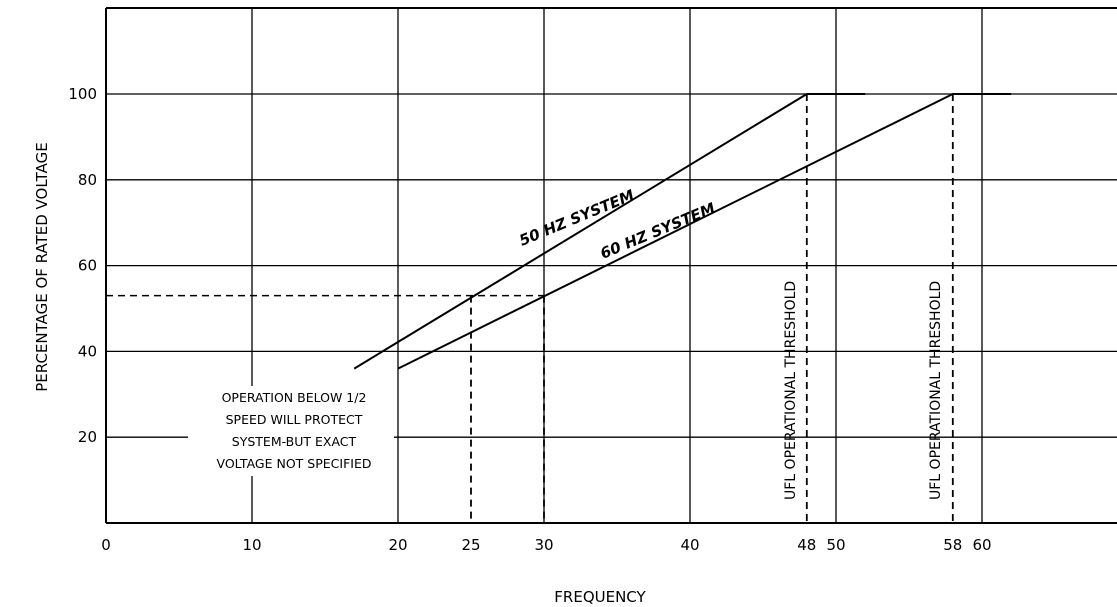  Describe the element at coordinates (791, 390) in the screenshot. I see `threshold-label-48: UFL OPERATIONAL THRESHOLD` at that location.